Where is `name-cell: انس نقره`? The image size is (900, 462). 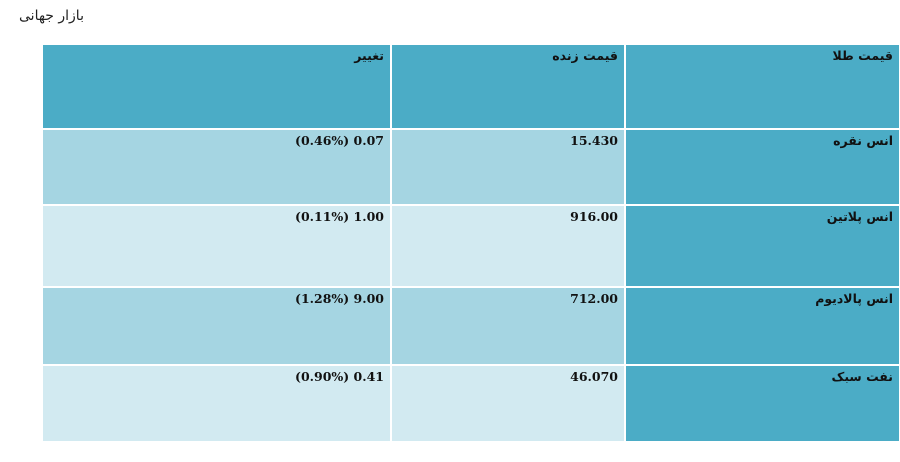
name-cell: انس نقره is located at coordinates (762, 167).